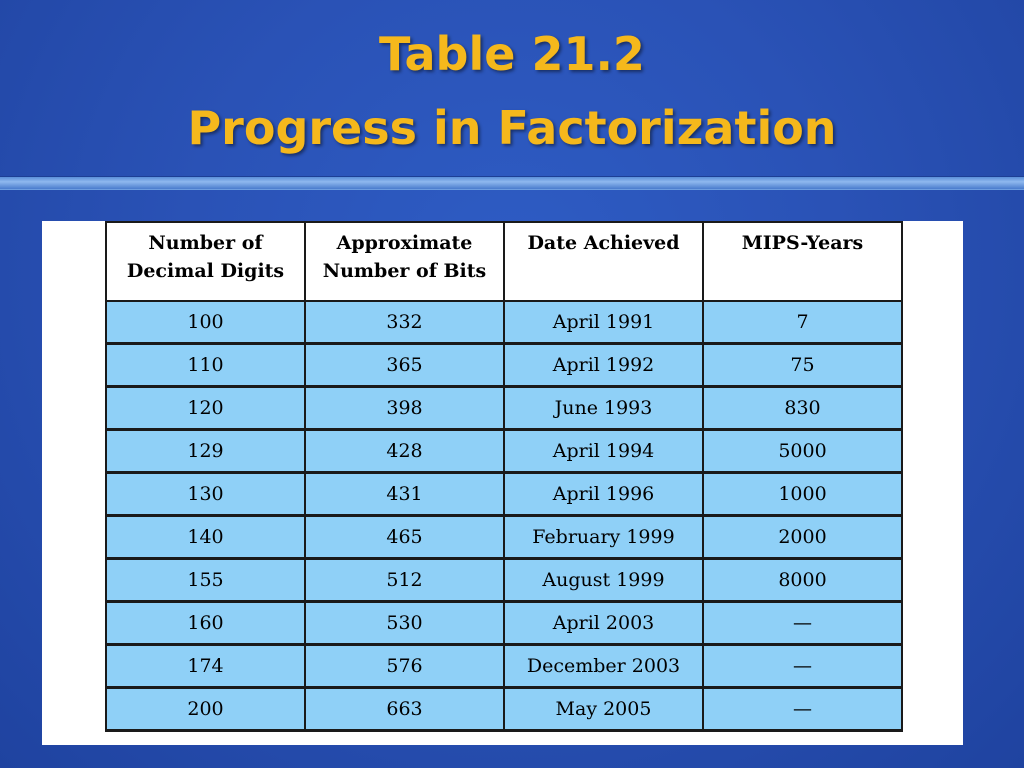  I want to click on title-line-2: Progress in Factorization, so click(512, 128).